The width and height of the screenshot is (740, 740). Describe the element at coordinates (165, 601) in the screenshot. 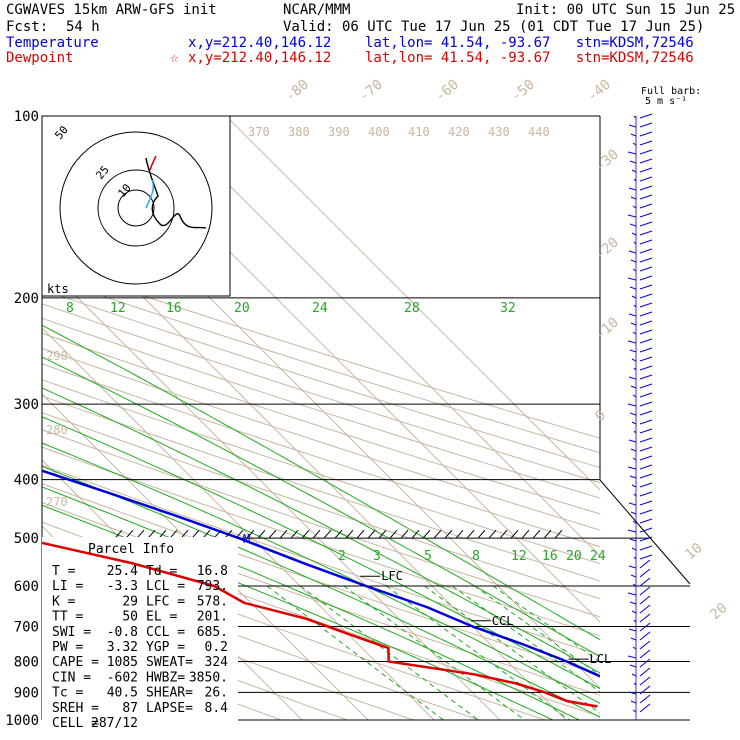

I see `parcel-info-key: LFC =` at that location.